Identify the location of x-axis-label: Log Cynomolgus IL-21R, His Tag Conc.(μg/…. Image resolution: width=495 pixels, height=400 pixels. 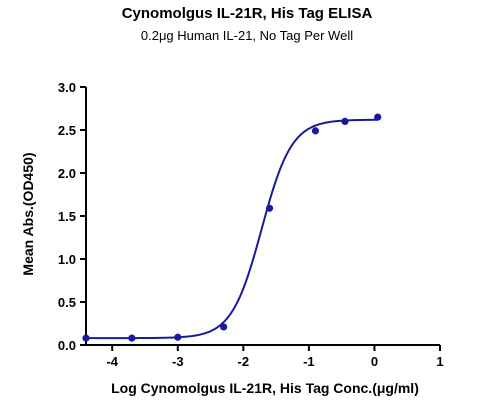
(265, 388).